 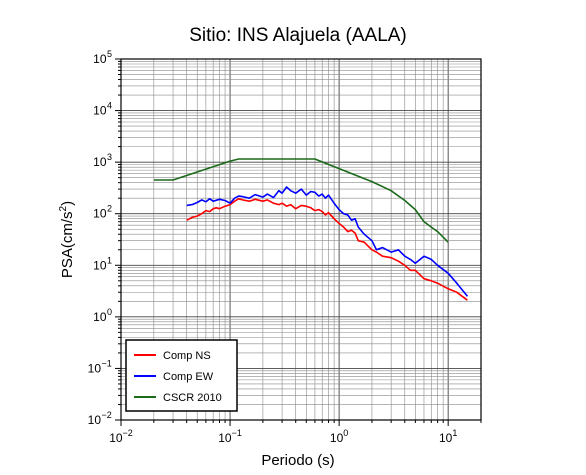 I want to click on y-axis-label: PSA(cm/s2), so click(x=67, y=239).